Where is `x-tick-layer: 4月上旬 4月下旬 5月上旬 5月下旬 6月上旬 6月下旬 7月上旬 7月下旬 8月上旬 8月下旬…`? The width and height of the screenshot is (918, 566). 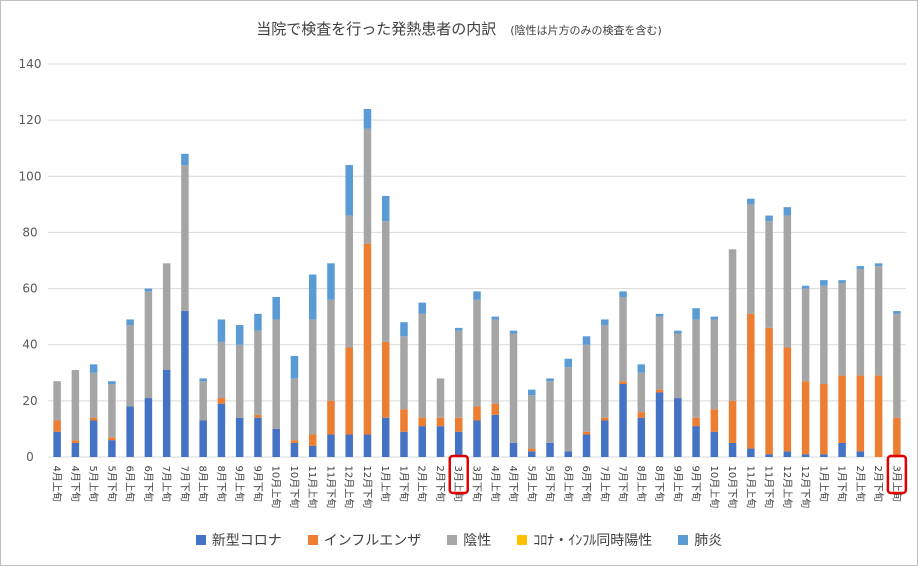 x-tick-layer: 4月上旬 4月下旬 5月上旬 5月下旬 6月上旬 6月下旬 7月上旬 7月下旬 8月上旬 8月下旬… is located at coordinates (477, 486).